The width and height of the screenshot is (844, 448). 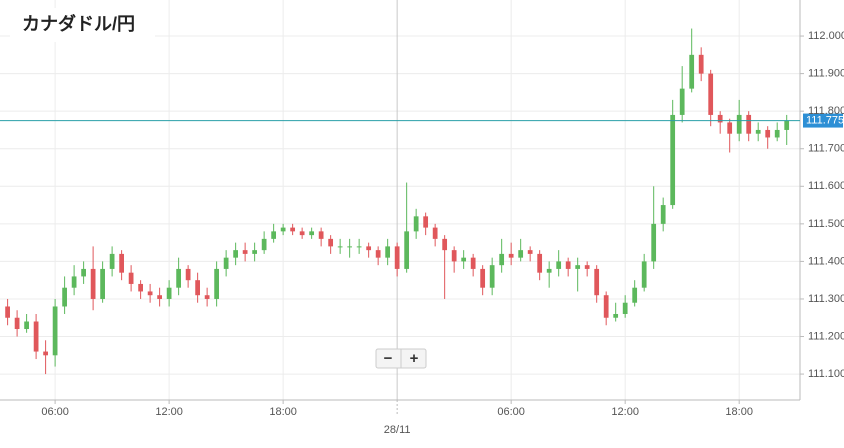 I want to click on y-tick-label: 111.700, so click(x=826, y=149).